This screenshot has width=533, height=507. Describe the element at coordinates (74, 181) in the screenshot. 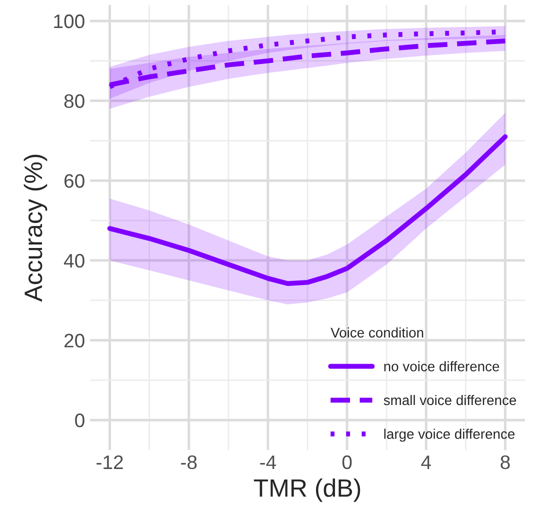

I see `y-tick-label: 60` at that location.